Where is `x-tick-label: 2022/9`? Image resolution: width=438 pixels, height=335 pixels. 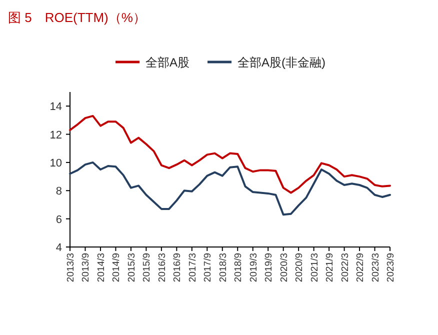
x-tick-label: 2022/9 is located at coordinates (360, 267).